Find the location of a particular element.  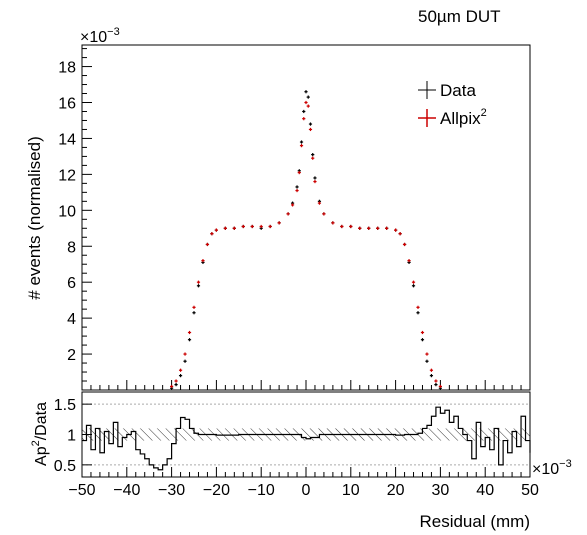

x-tick-label: −30 is located at coordinates (171, 490).